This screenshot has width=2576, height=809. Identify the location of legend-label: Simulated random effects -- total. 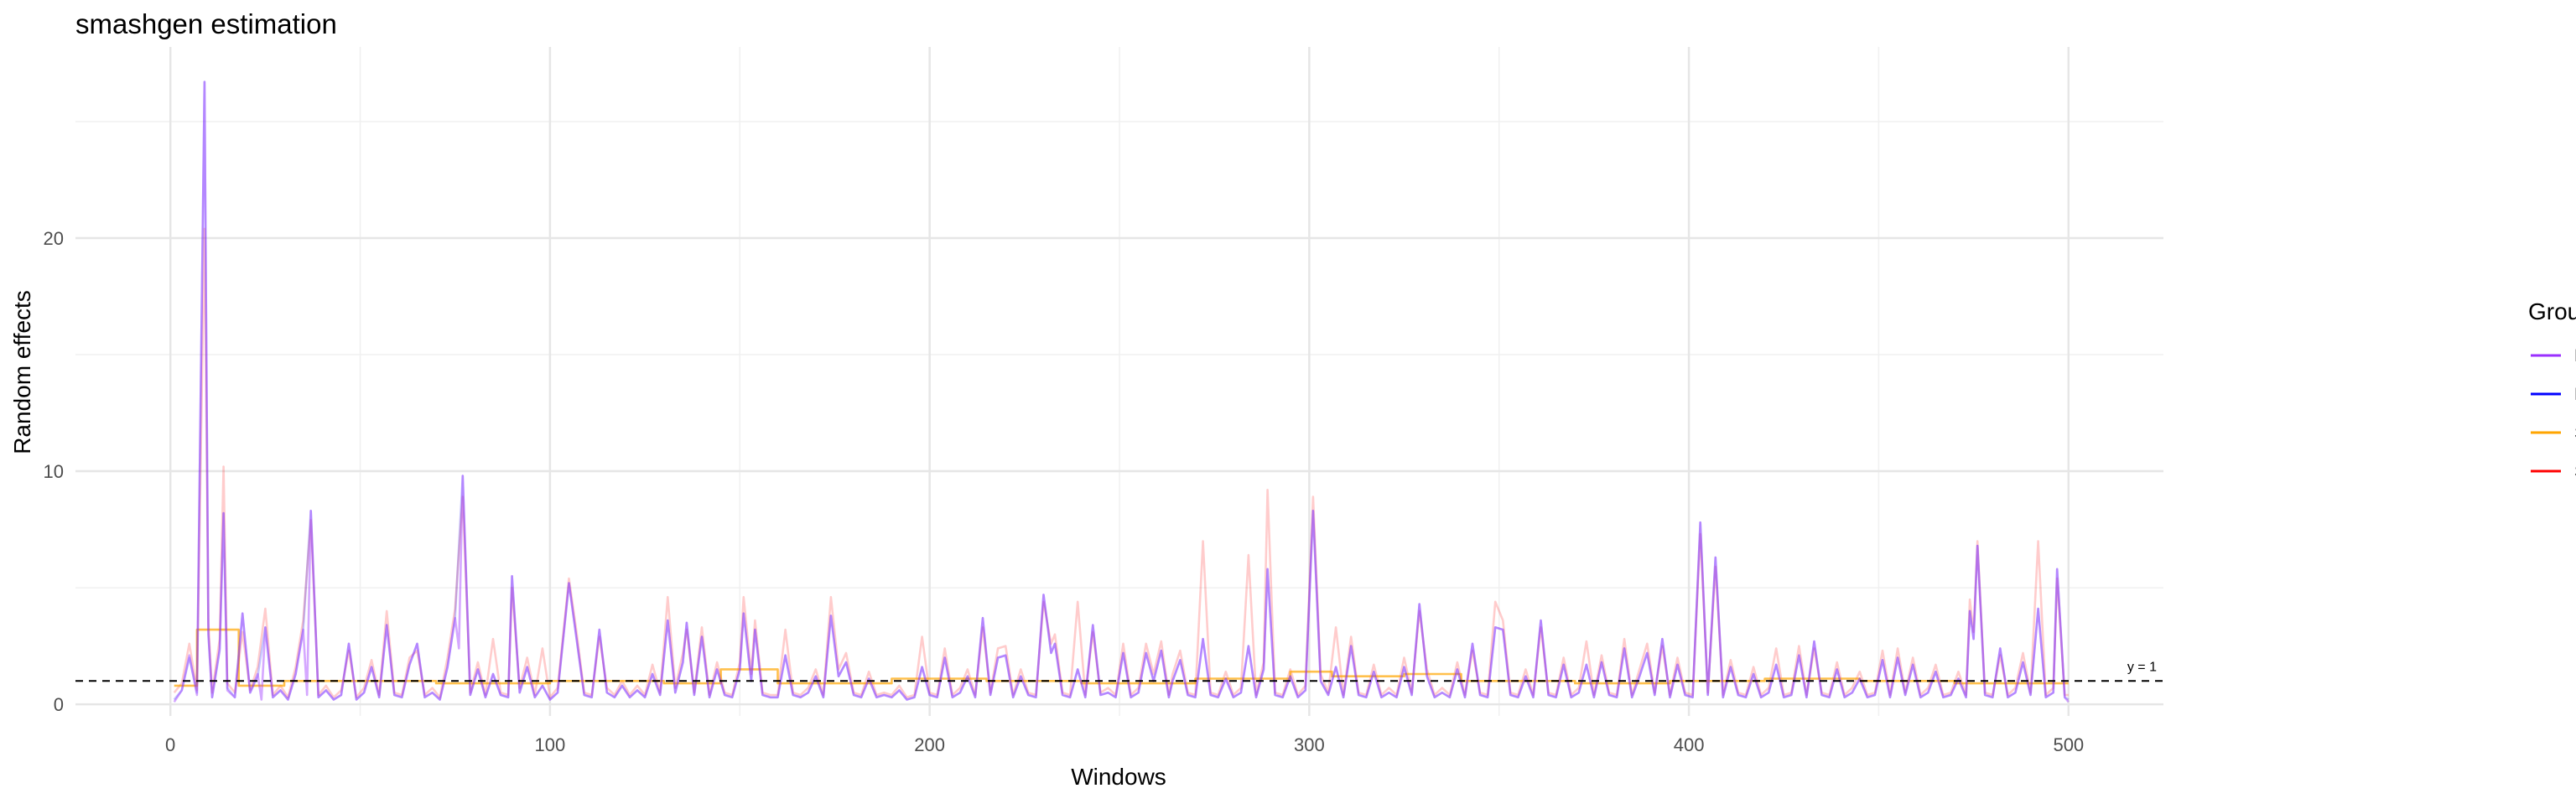
(2575, 471).